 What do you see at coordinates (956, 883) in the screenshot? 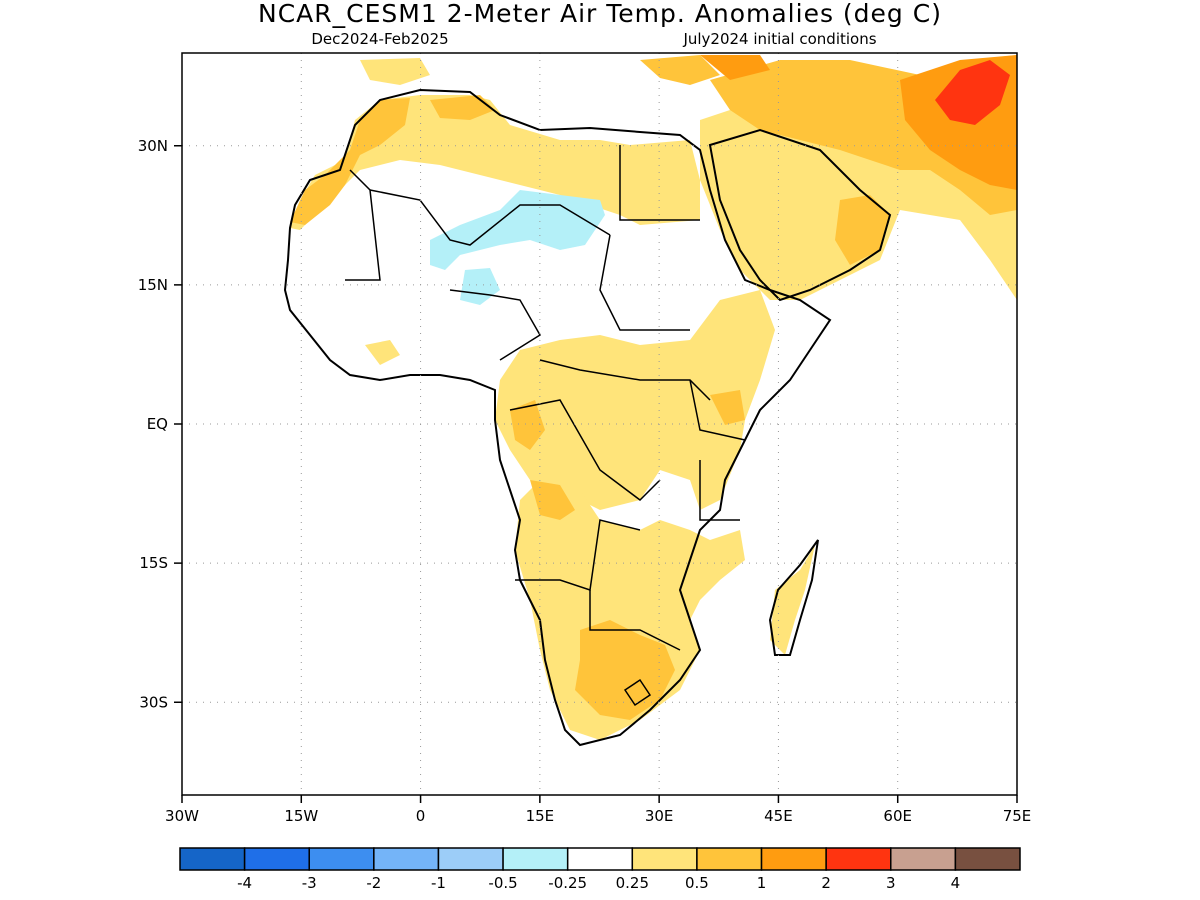
I see `colorbar-label: 4` at bounding box center [956, 883].